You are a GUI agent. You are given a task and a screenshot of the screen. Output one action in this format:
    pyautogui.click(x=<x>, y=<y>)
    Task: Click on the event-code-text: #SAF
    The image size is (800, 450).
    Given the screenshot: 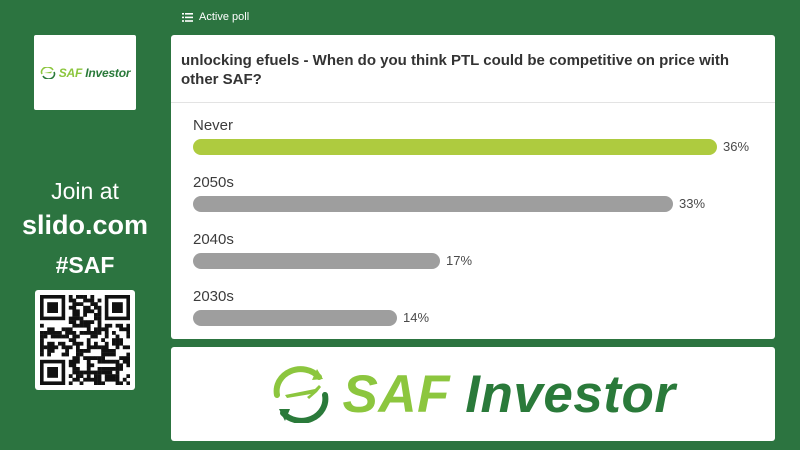 What is the action you would take?
    pyautogui.click(x=85, y=265)
    